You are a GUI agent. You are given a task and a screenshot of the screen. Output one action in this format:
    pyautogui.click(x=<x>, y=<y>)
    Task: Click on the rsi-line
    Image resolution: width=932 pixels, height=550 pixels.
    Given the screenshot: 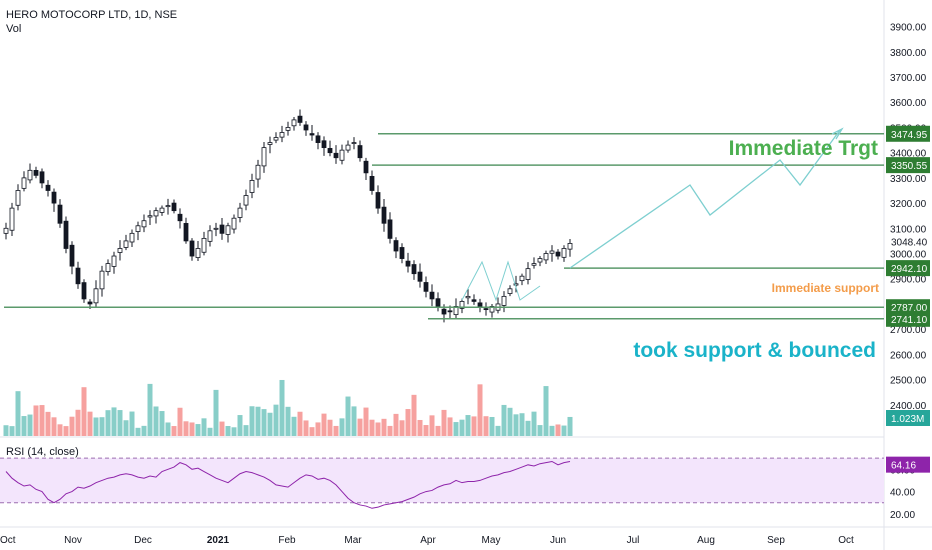 What is the action you would take?
    pyautogui.click(x=288, y=484)
    